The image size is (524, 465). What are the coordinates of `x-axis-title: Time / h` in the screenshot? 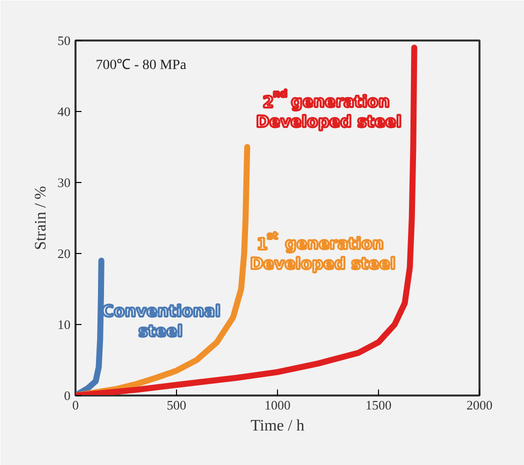 It's located at (277, 426).